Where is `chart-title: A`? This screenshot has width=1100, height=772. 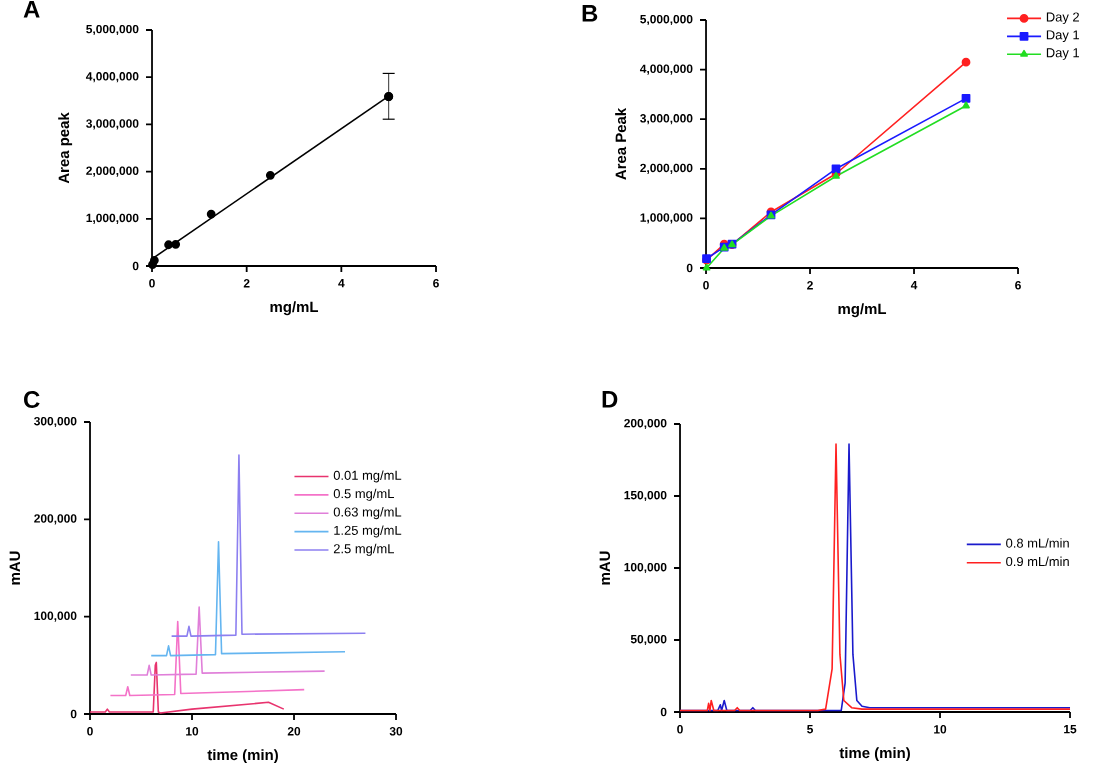
chart-title: A is located at coordinates (31, 9).